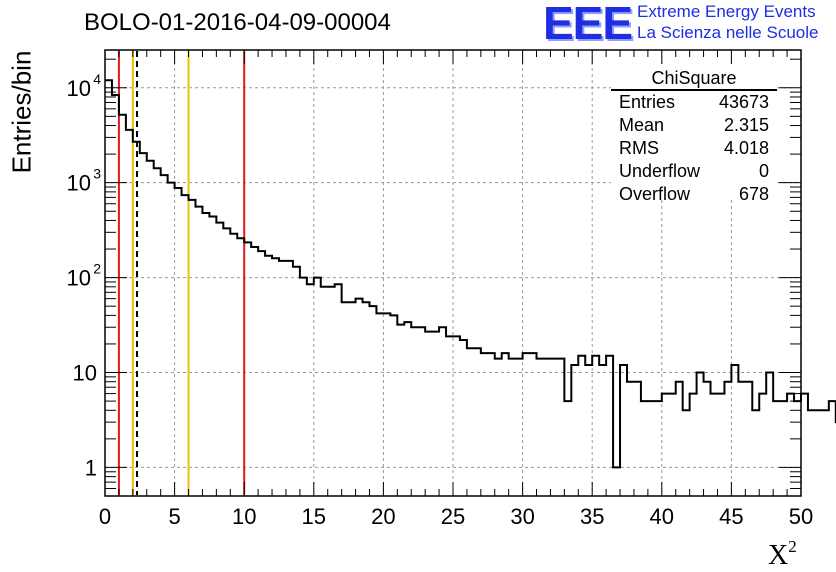 Image resolution: width=836 pixels, height=572 pixels. I want to click on x-tick-label: 35, so click(592, 516).